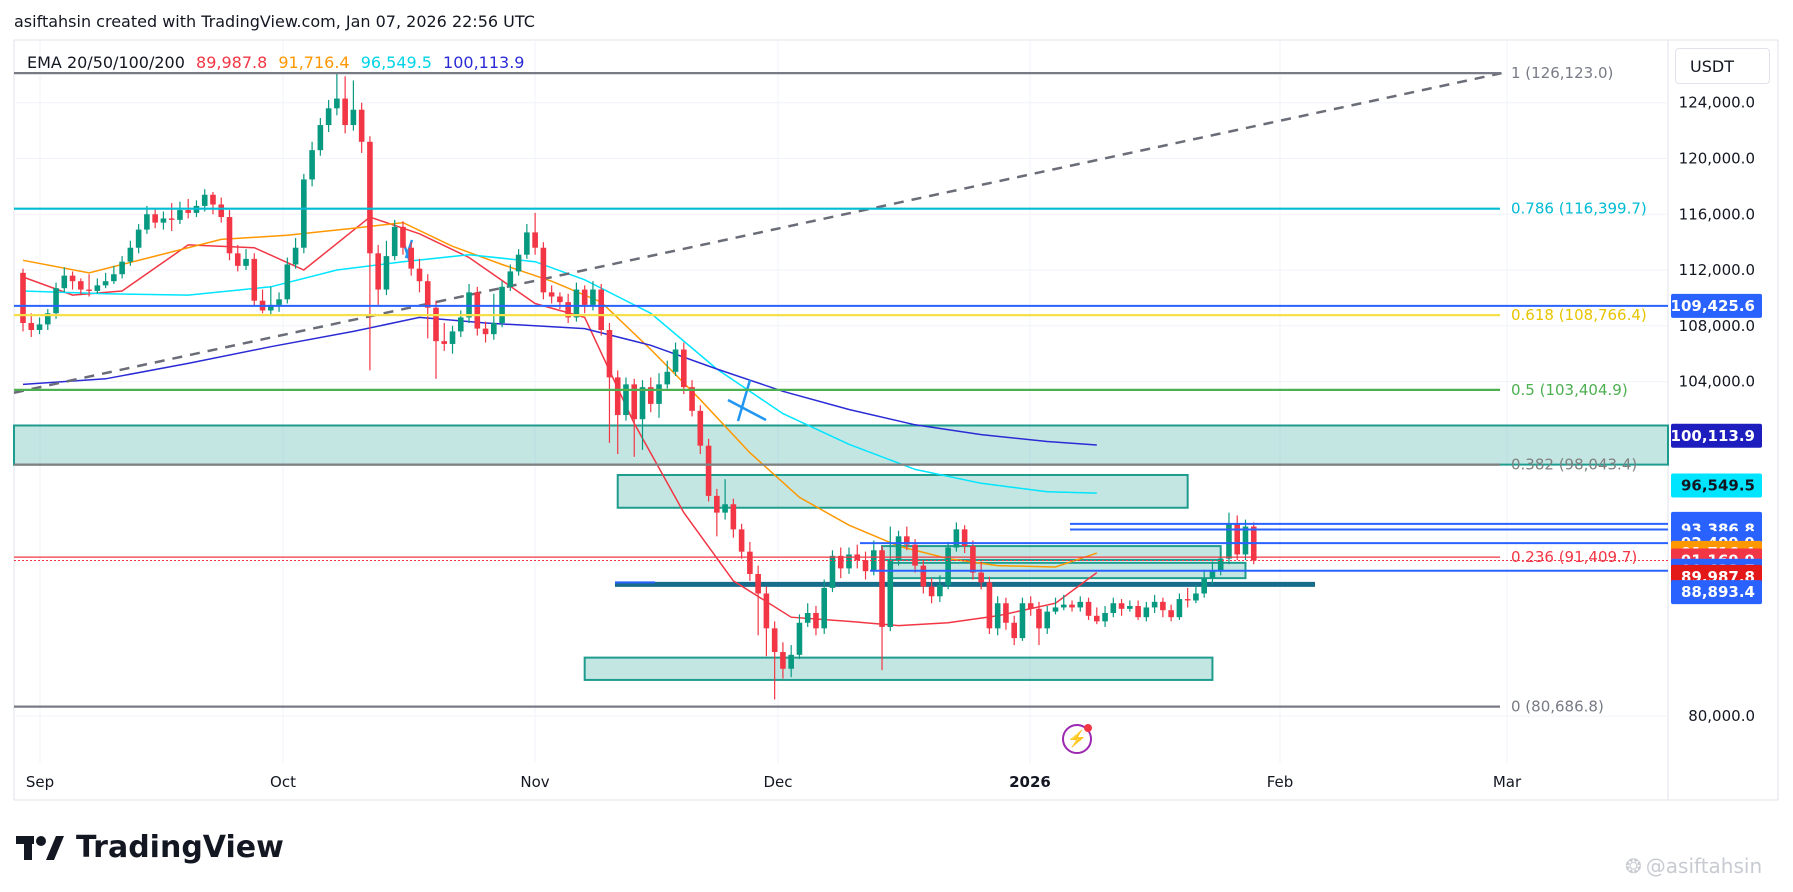  I want to click on tradingview-logo: TradingView, so click(150, 847).